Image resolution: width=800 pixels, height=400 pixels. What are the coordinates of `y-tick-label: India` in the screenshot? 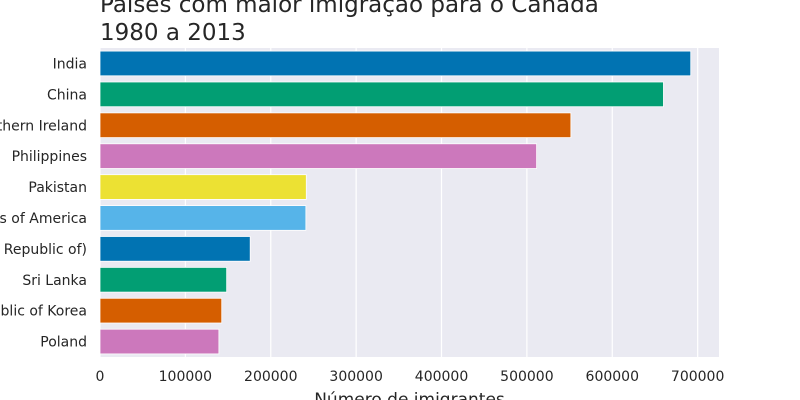 It's located at (70, 64).